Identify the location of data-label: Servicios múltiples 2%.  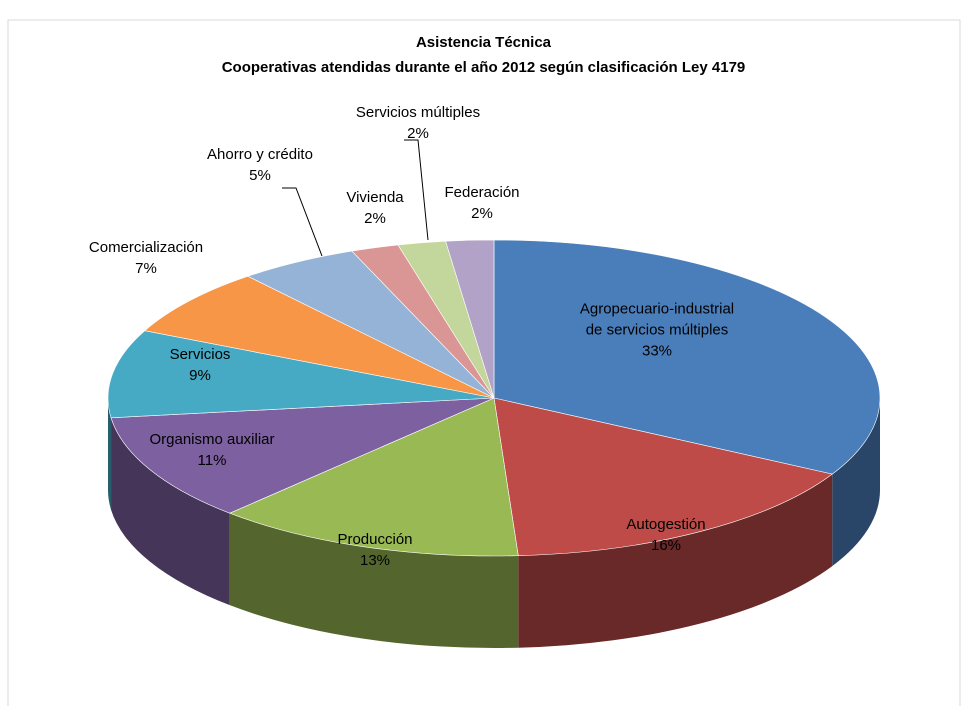
(418, 123).